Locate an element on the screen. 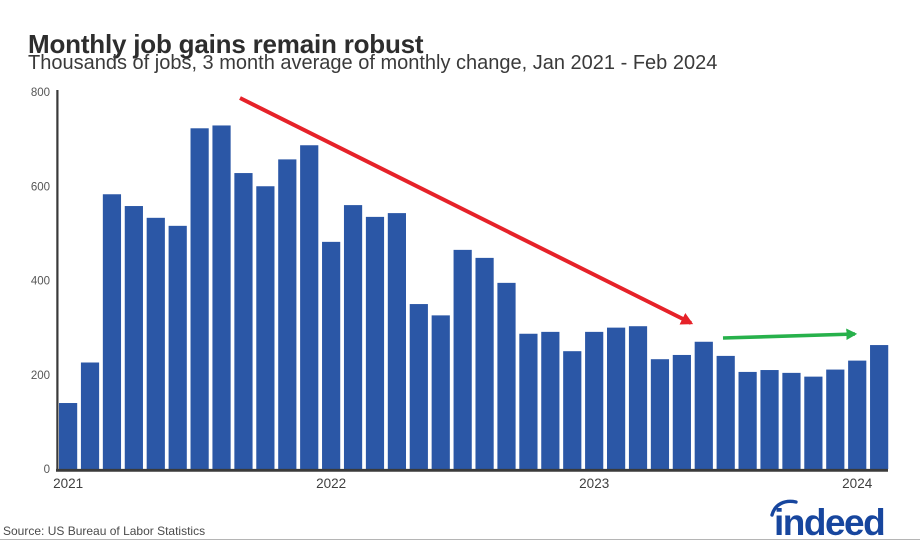  x-tick-label: 2021 is located at coordinates (68, 483).